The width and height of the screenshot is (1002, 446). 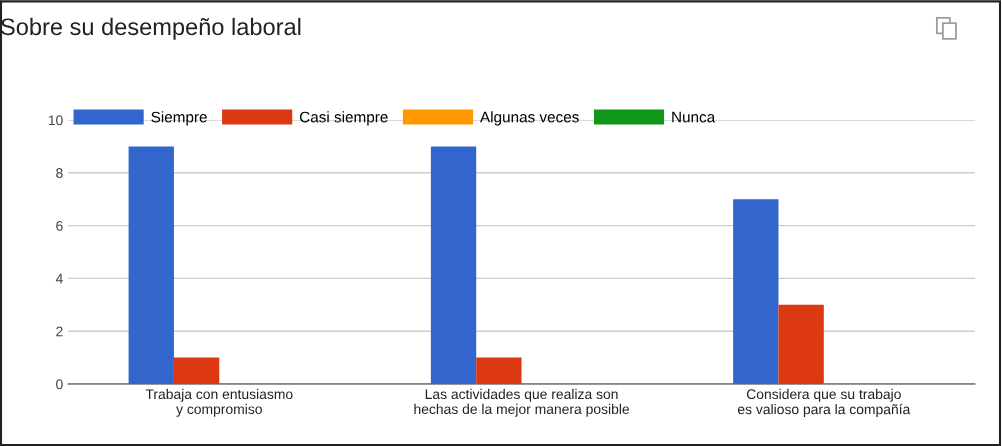 What do you see at coordinates (59, 173) in the screenshot?
I see `y-tick-label: 8` at bounding box center [59, 173].